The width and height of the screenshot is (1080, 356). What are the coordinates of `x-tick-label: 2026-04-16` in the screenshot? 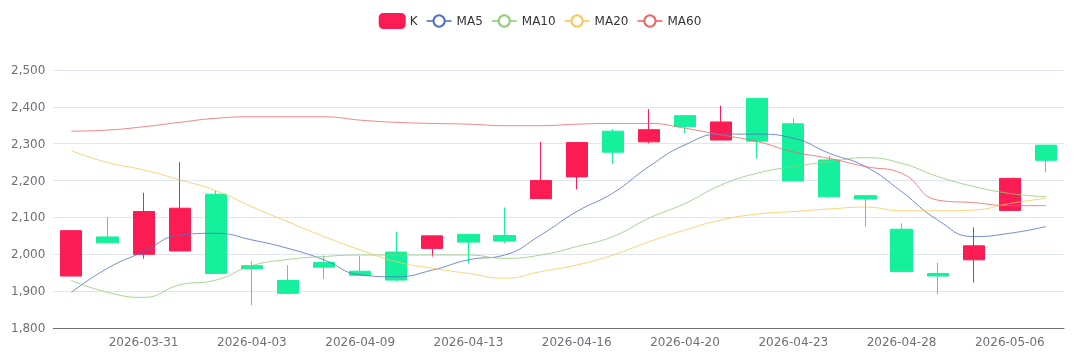 It's located at (576, 342).